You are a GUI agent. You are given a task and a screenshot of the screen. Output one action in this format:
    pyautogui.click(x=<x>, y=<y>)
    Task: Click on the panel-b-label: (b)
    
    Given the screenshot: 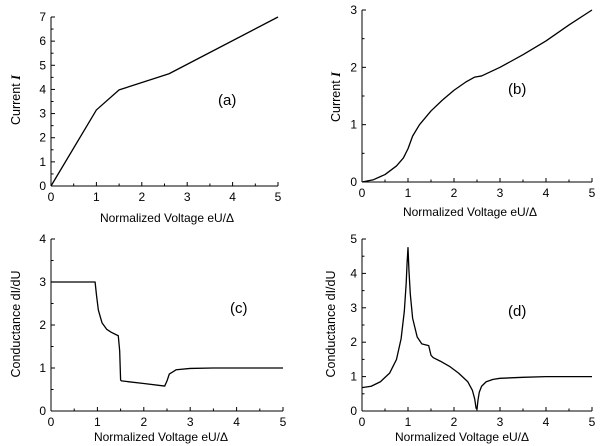 What is the action you would take?
    pyautogui.click(x=517, y=89)
    